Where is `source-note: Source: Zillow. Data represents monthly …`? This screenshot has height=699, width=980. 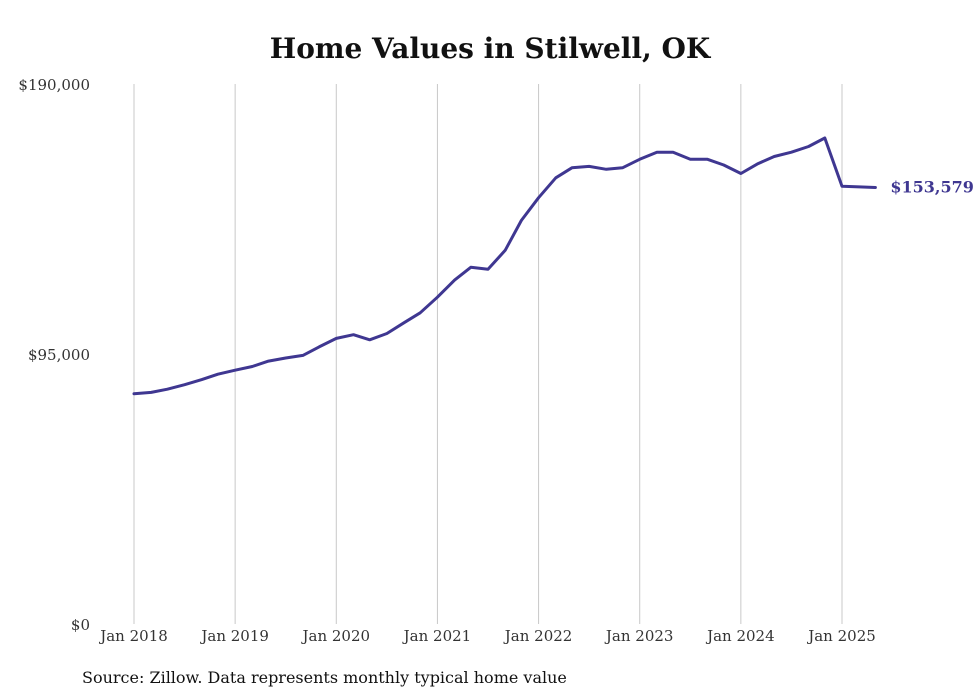 source-note: Source: Zillow. Data represents monthly … is located at coordinates (324, 677).